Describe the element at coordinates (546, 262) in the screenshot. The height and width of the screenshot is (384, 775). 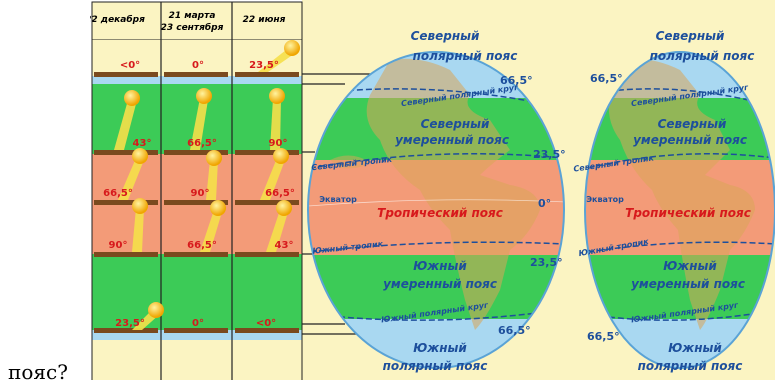
I see `latitude-23-south: 23,5°` at that location.